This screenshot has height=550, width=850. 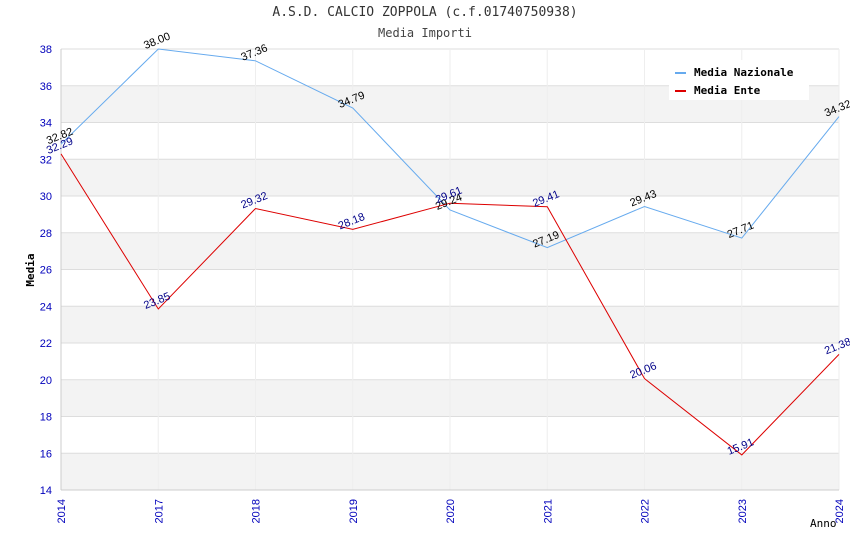 I want to click on x-tick-label: 2024, so click(x=840, y=511).